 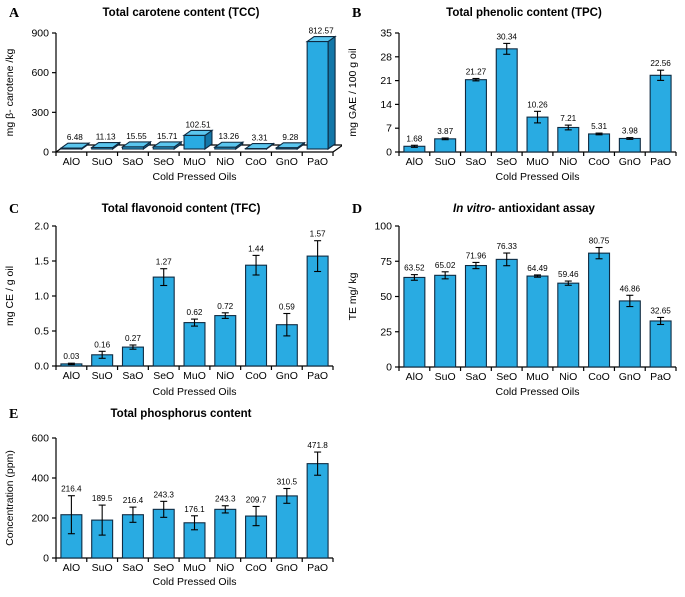 I want to click on y-axis-label: TE mg/ kg, so click(x=353, y=296).